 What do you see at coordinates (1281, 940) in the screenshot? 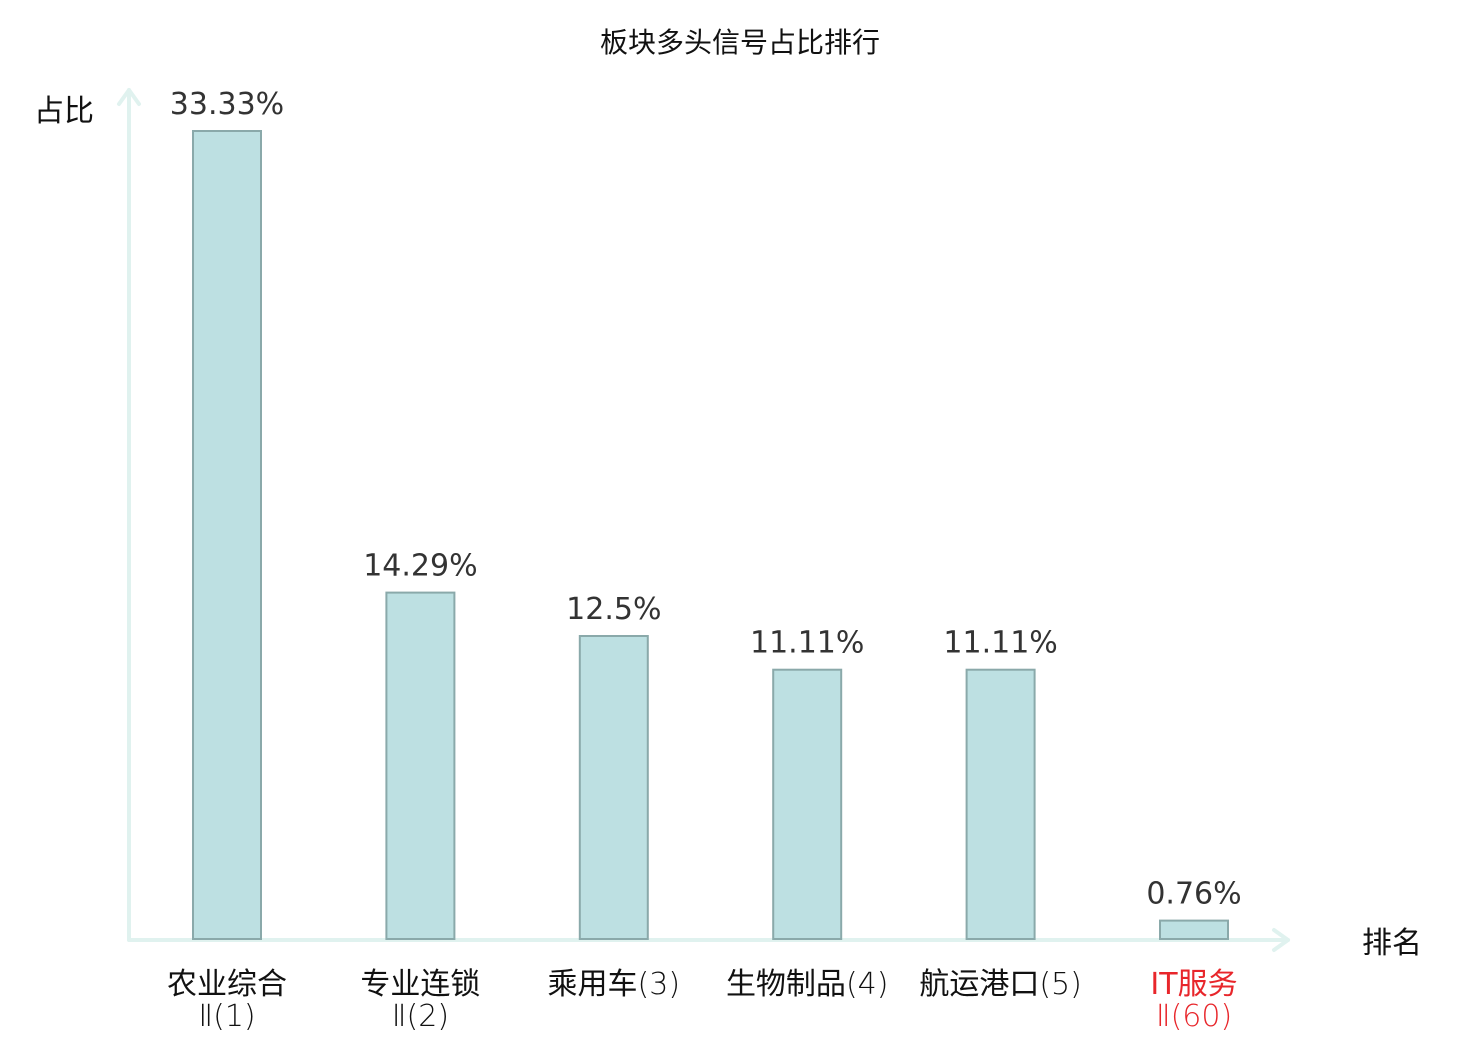
I see `x-axis-arrow-icon` at bounding box center [1281, 940].